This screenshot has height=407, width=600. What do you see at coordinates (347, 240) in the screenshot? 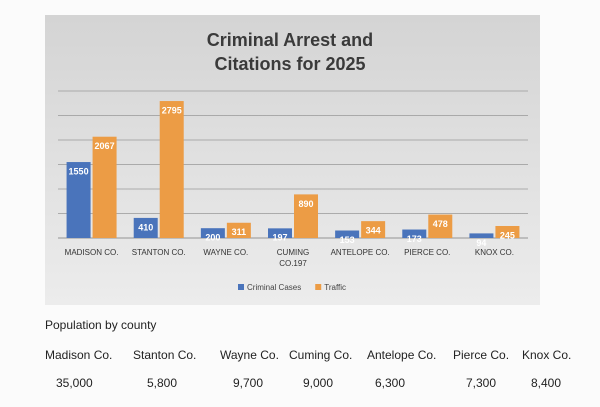
I see `data-label: 153` at bounding box center [347, 240].